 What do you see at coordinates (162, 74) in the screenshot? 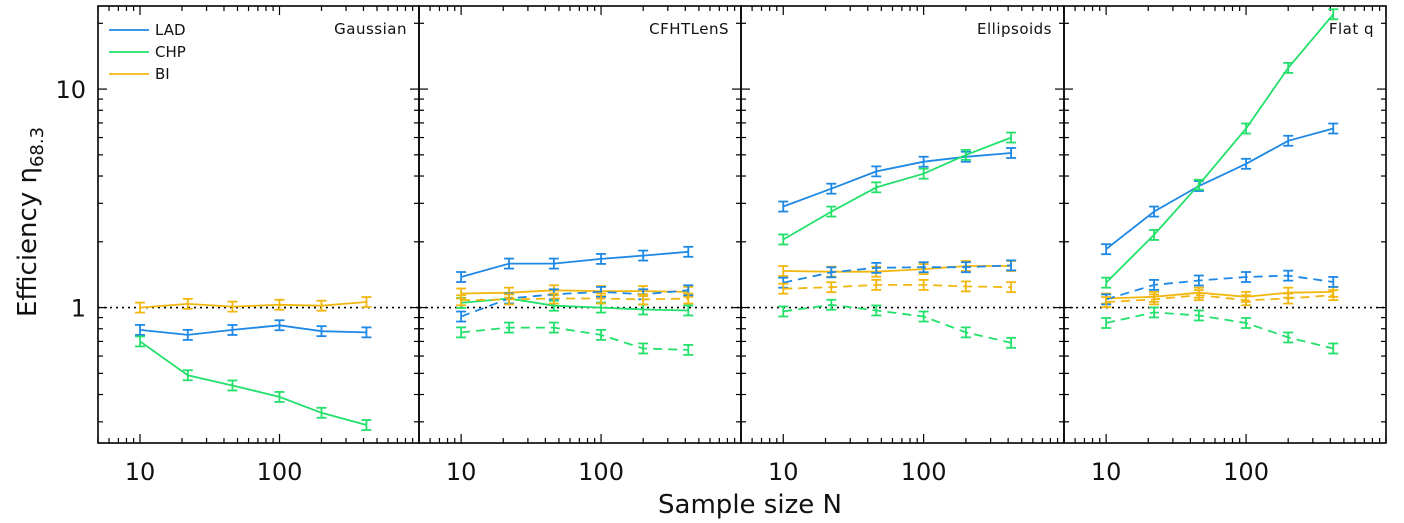
I see `legend-label: BI` at bounding box center [162, 74].